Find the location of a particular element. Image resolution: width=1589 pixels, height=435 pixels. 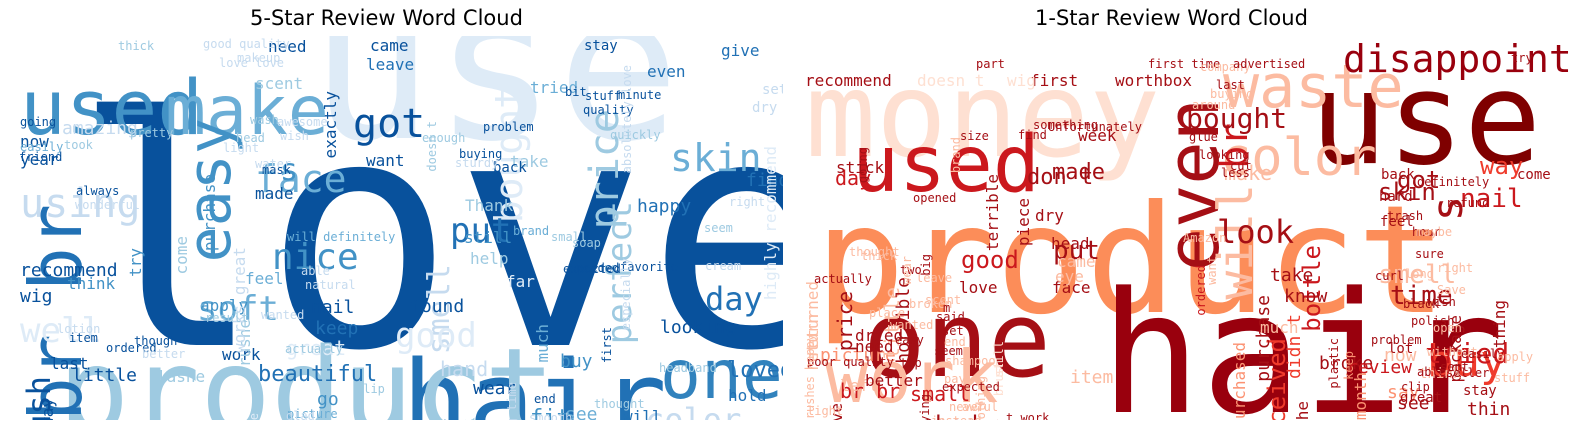

cloud-word: instead is located at coordinates (956, 417).